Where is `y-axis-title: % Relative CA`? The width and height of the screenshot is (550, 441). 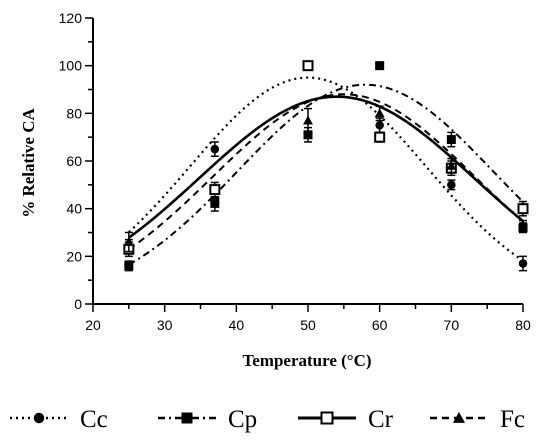
y-axis-title: % Relative CA is located at coordinates (28, 163).